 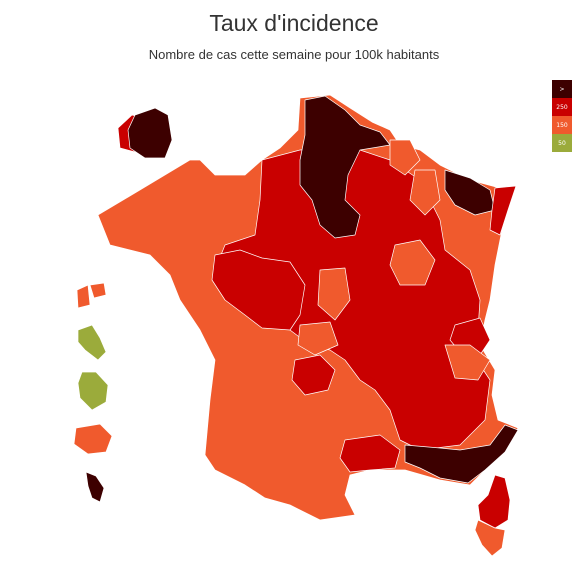 I want to click on guyane, so click(x=93, y=391).